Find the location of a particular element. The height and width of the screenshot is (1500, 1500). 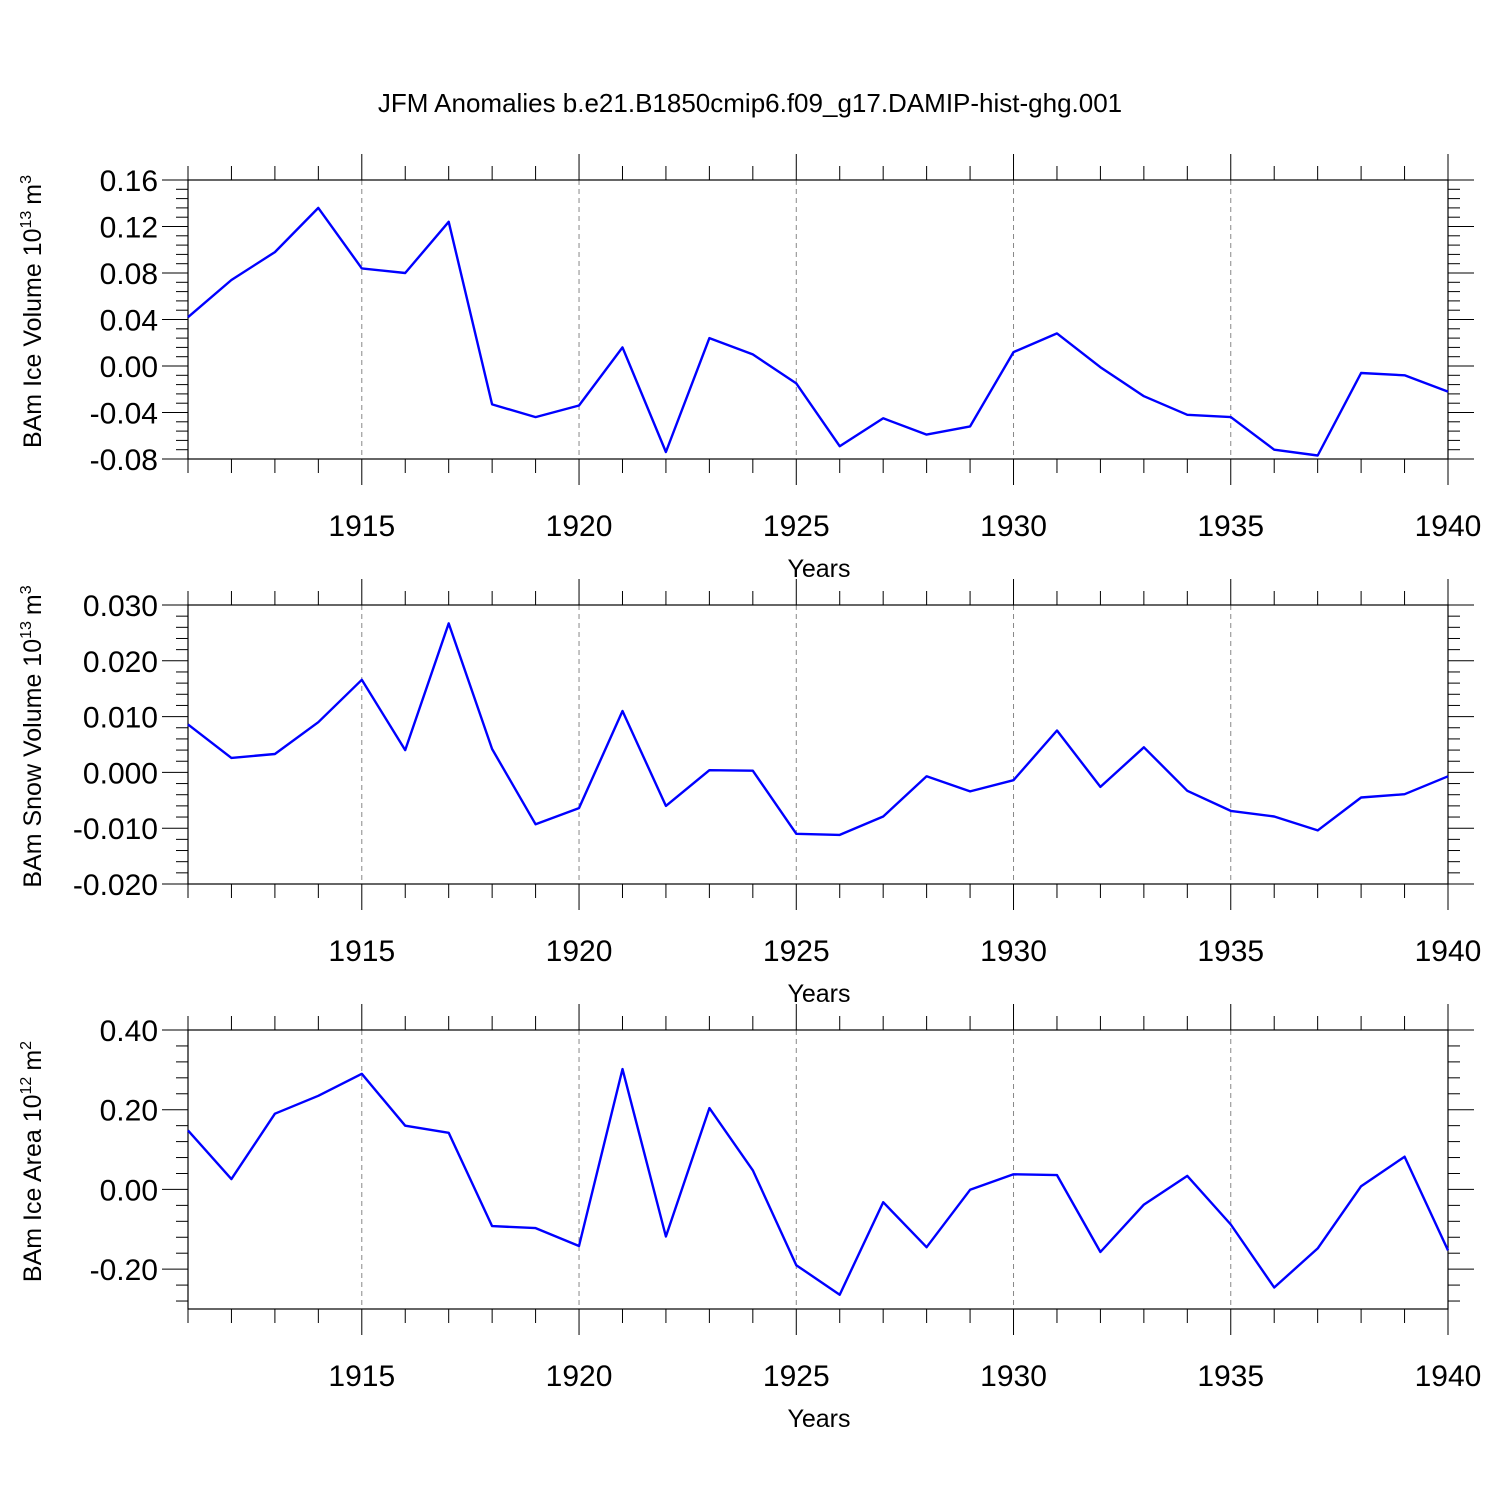

y-tick-label: 0.04 is located at coordinates (129, 321).